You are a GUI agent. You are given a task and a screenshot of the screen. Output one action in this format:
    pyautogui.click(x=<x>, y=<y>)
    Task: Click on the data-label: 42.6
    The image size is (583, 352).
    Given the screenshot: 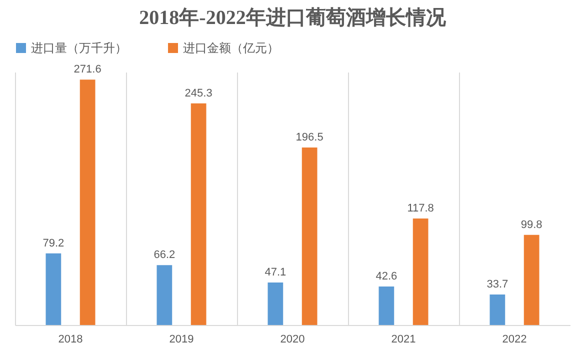 What is the action you would take?
    pyautogui.click(x=387, y=276)
    